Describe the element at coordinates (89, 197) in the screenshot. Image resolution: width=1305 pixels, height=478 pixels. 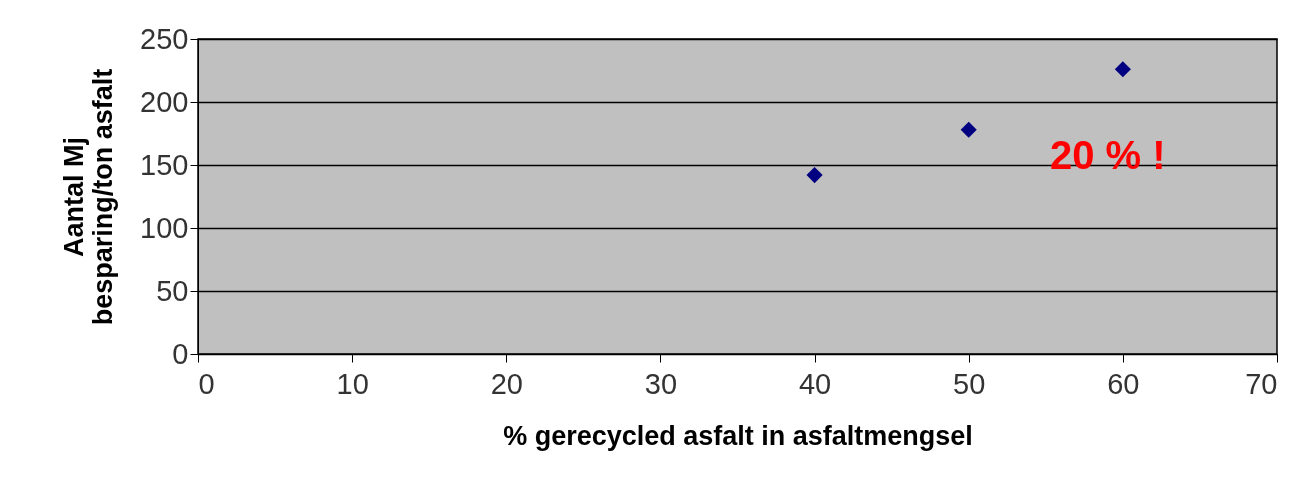
I see `y-axis-title: Aantal Mj besparing/ton asfalt` at that location.